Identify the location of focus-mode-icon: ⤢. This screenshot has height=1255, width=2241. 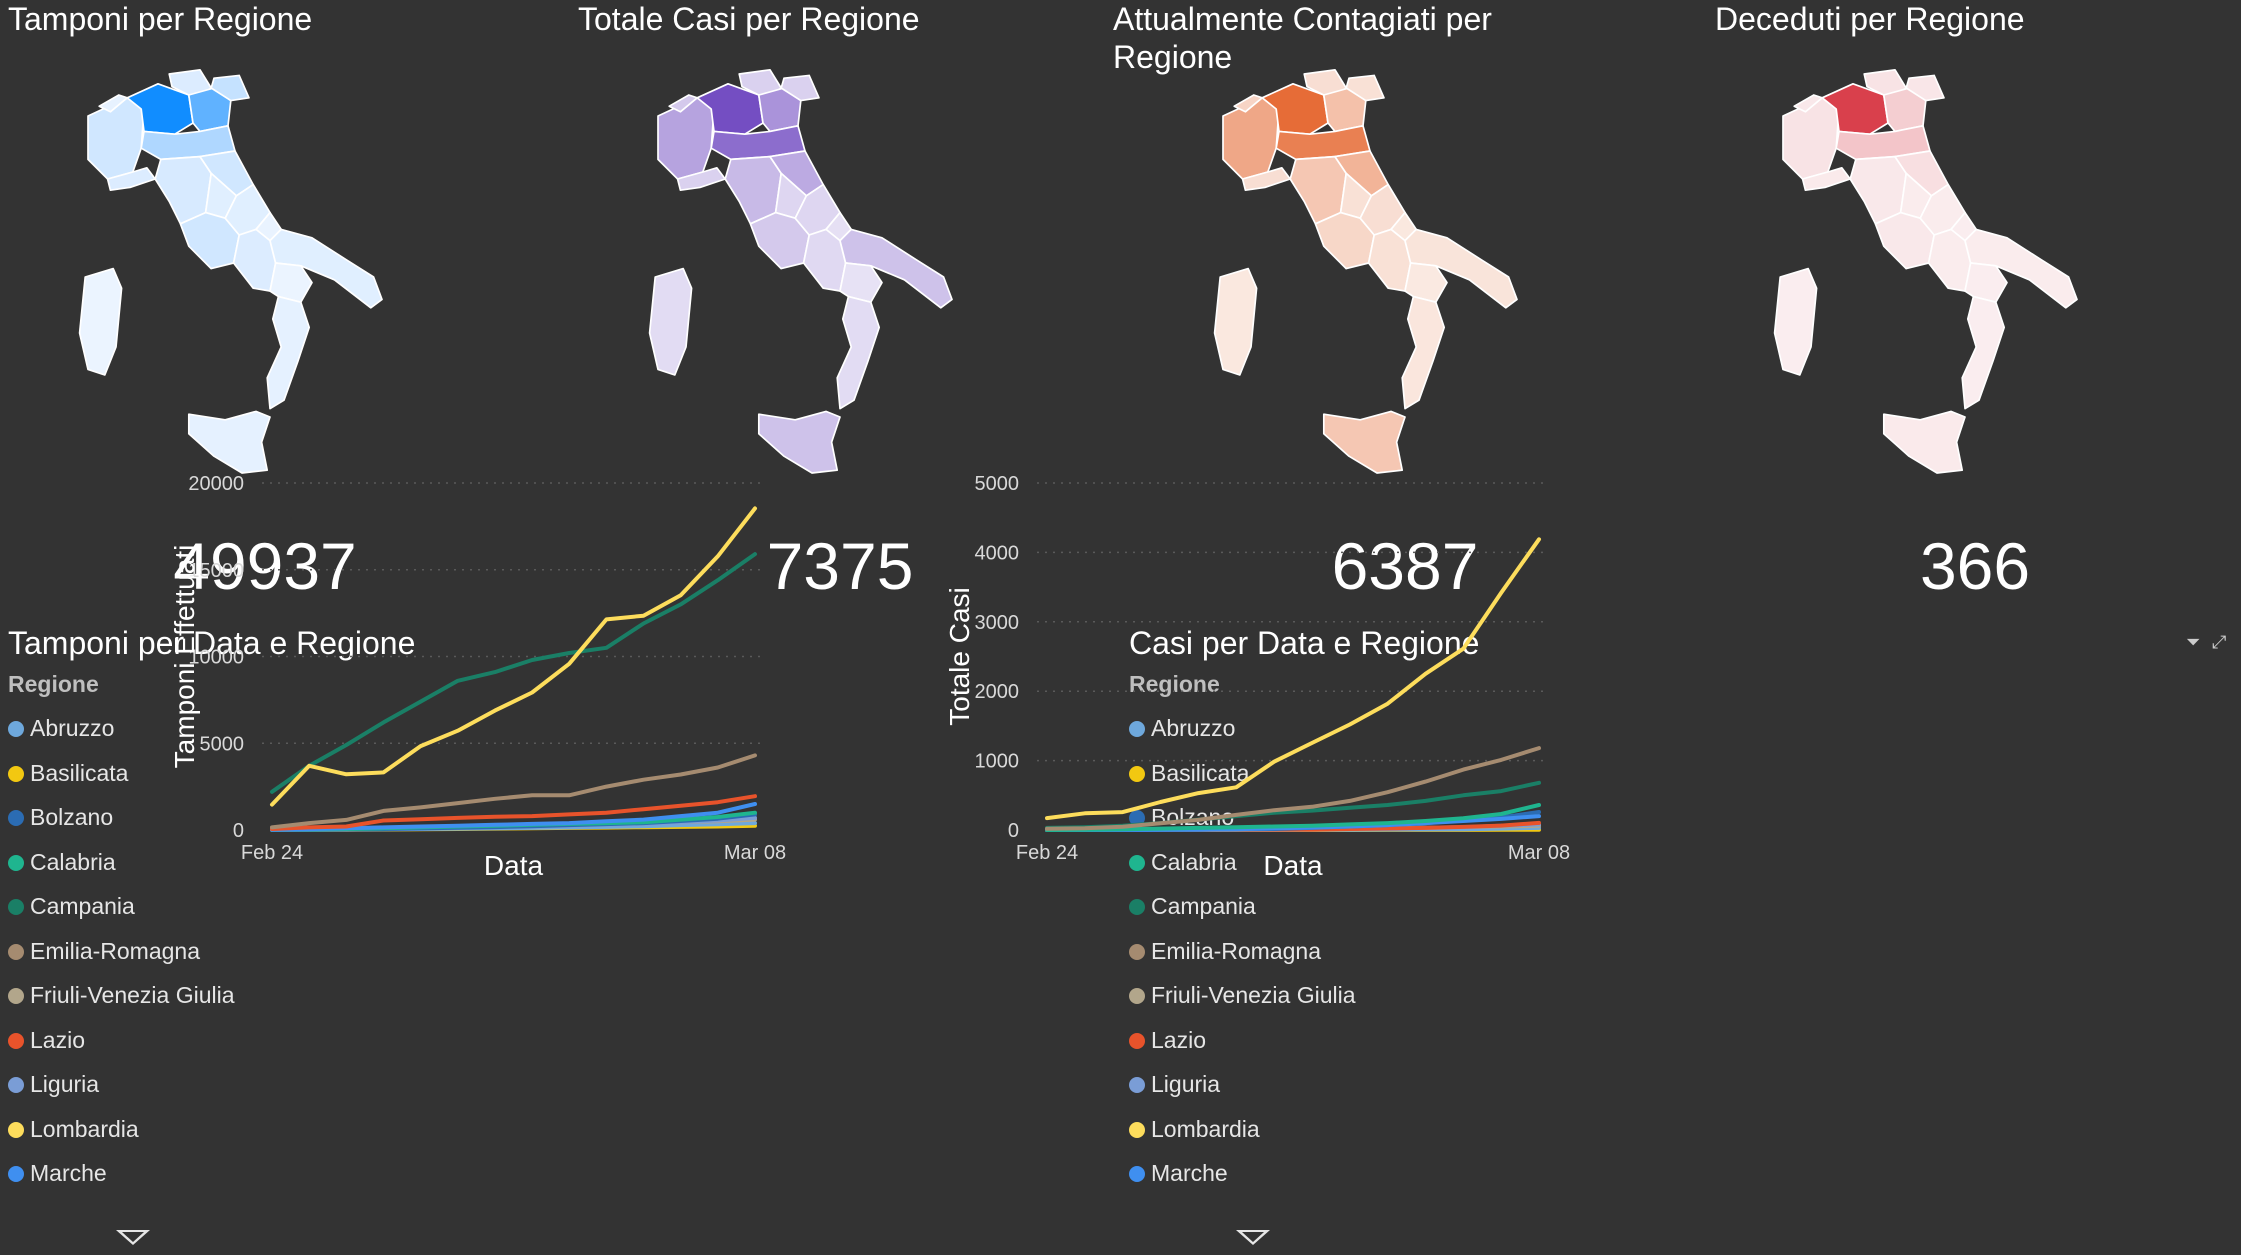
(2219, 642).